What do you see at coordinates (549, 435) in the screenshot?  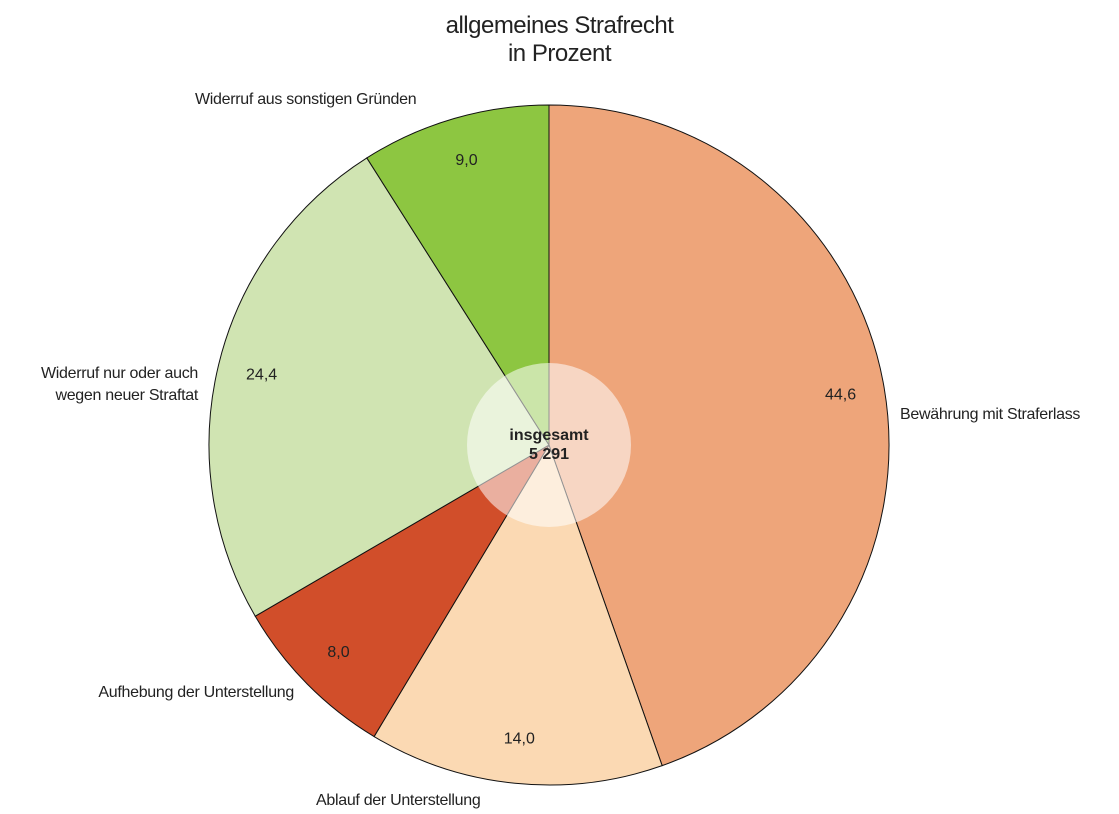 I see `center-label: insgesamt` at bounding box center [549, 435].